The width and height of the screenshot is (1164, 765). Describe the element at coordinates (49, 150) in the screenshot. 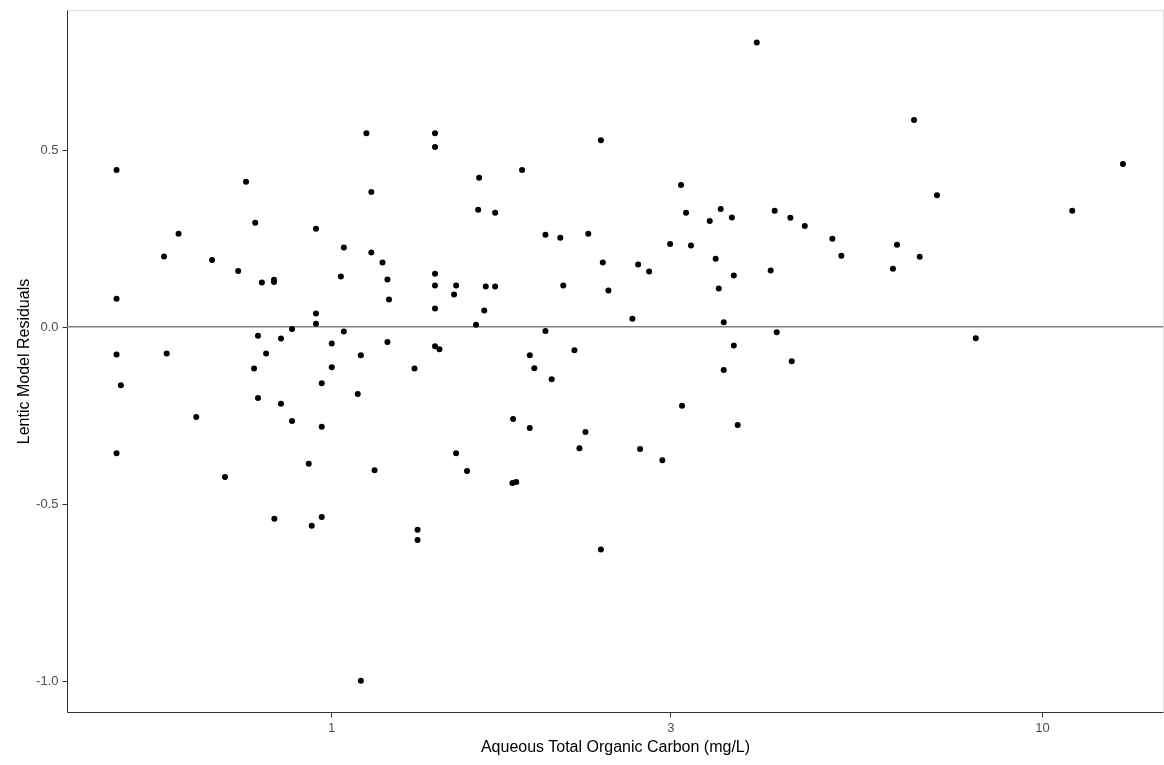

I see `y-tick-label: 0.5` at that location.